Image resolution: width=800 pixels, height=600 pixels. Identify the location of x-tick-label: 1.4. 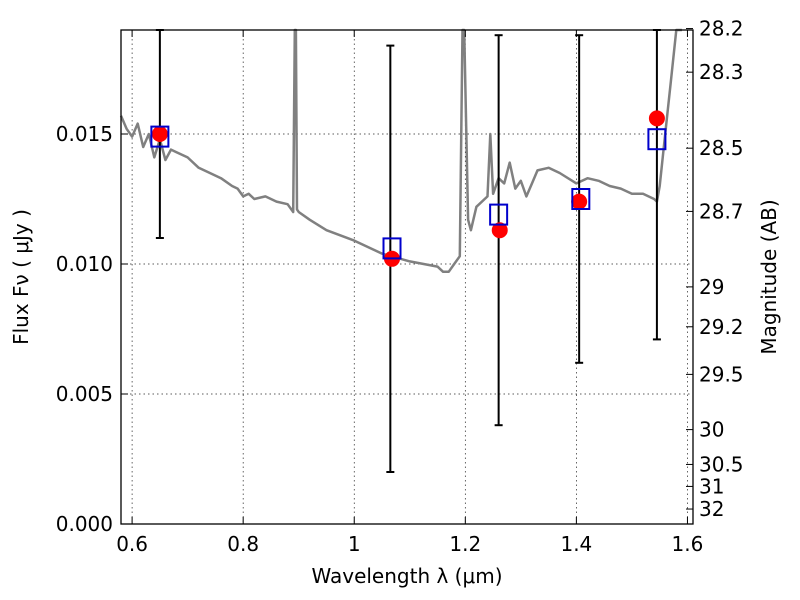
(576, 544).